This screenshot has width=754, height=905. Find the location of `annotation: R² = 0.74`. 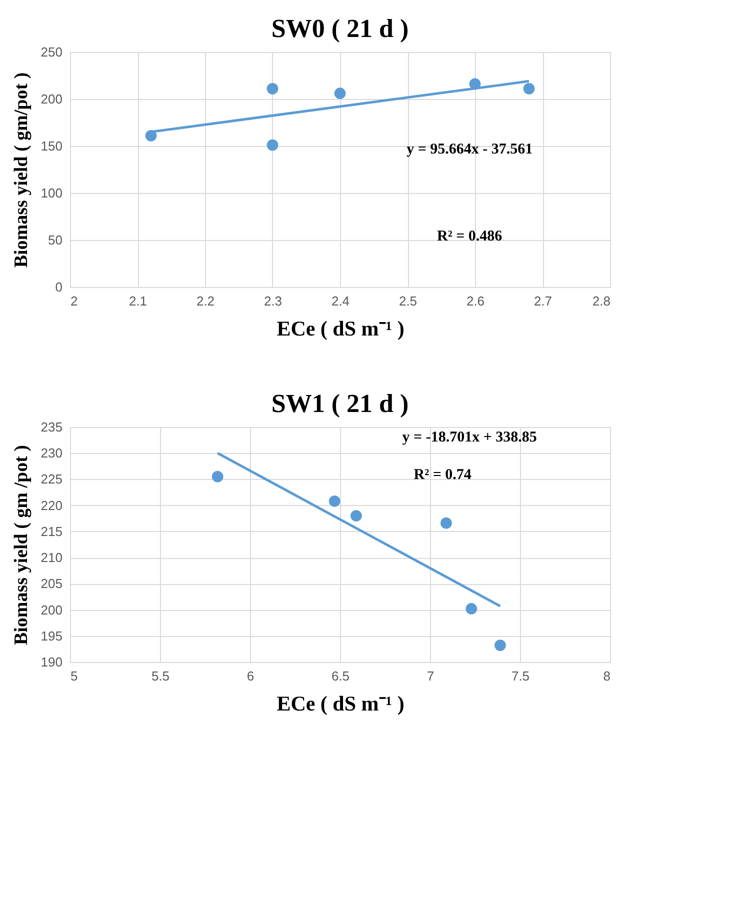

annotation: R² = 0.74 is located at coordinates (443, 475).